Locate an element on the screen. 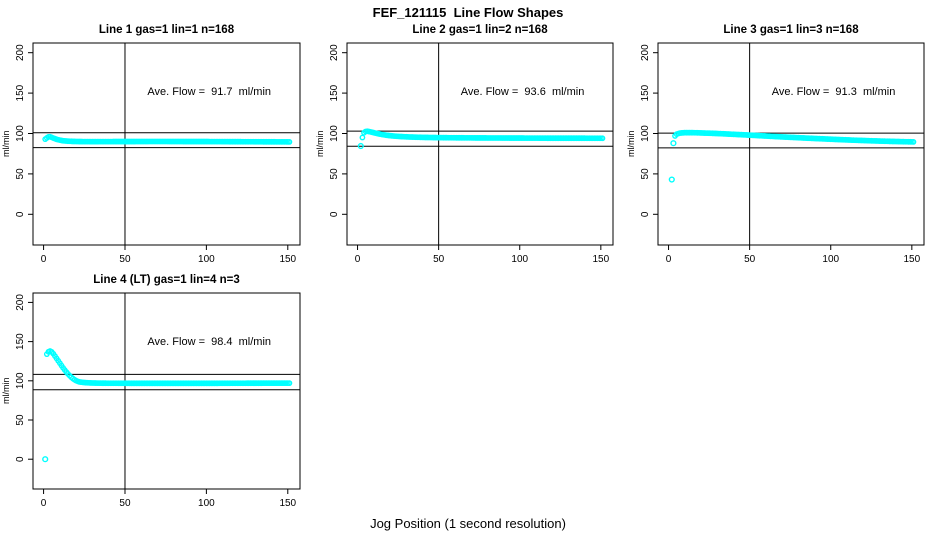  subplot-title: Line 3 gas=1 lin=3 n=168 is located at coordinates (791, 30).